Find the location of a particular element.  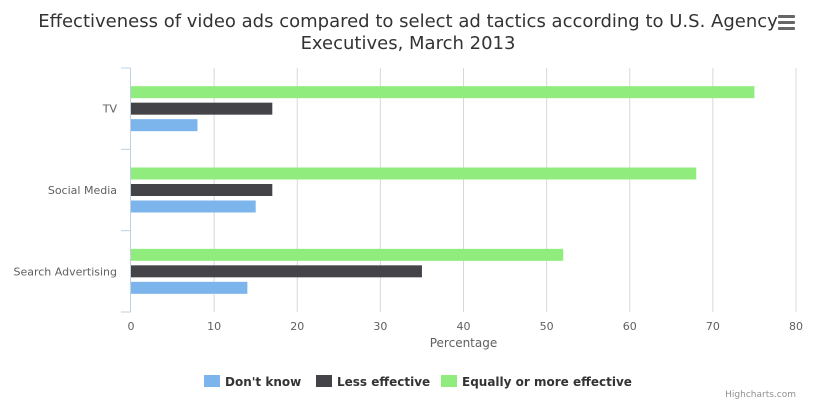

legend-item: Equally or more effective is located at coordinates (536, 382).